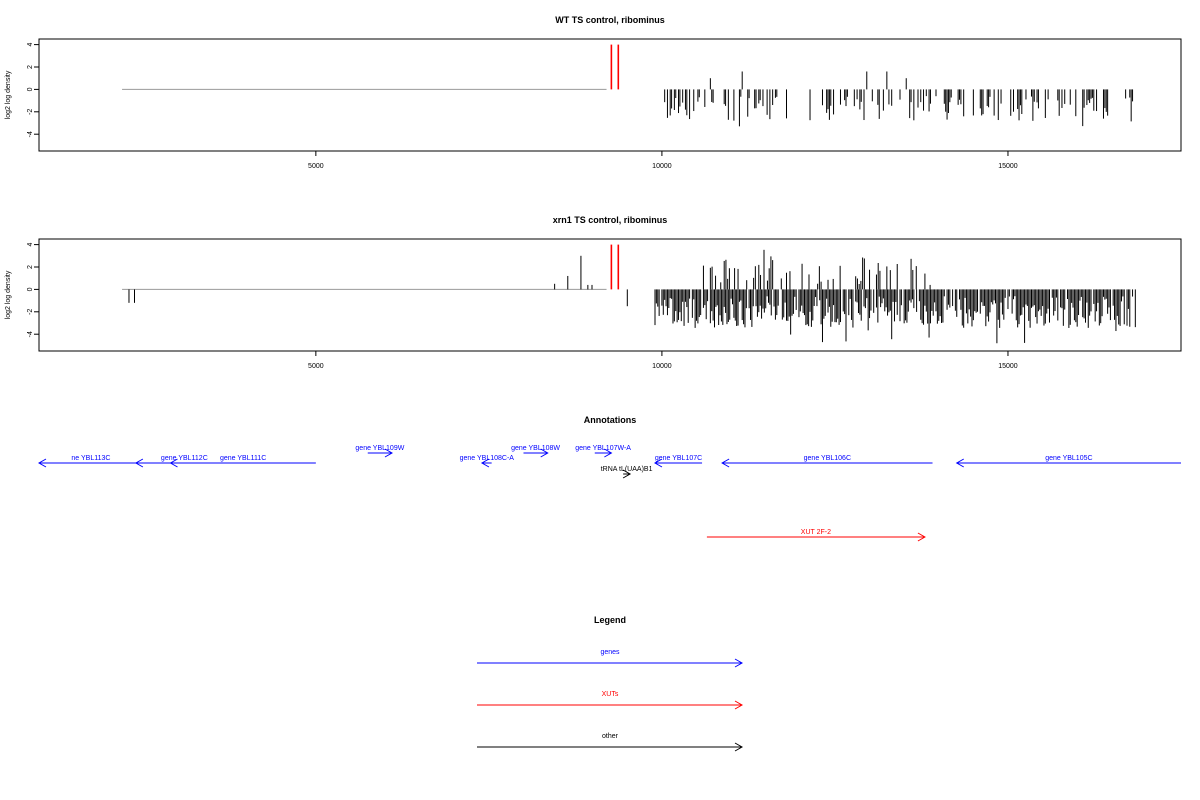 The width and height of the screenshot is (1200, 800). Describe the element at coordinates (610, 220) in the screenshot. I see `panel-title: xrn1 TS control, ribominus` at that location.